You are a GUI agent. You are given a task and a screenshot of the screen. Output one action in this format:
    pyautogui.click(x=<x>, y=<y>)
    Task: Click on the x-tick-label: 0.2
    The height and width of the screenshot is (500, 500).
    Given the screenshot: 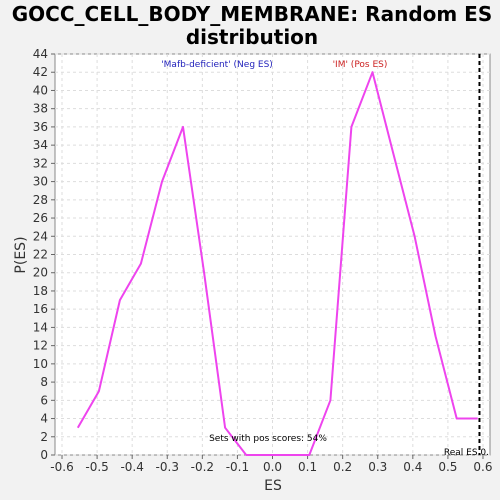 What is the action you would take?
    pyautogui.click(x=342, y=467)
    